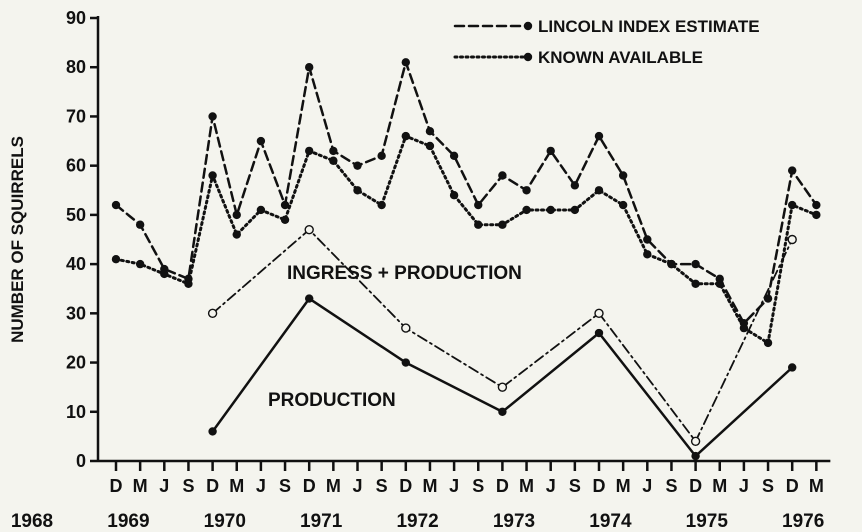 This screenshot has width=862, height=532. I want to click on y-tick-label: 40, so click(76, 264).